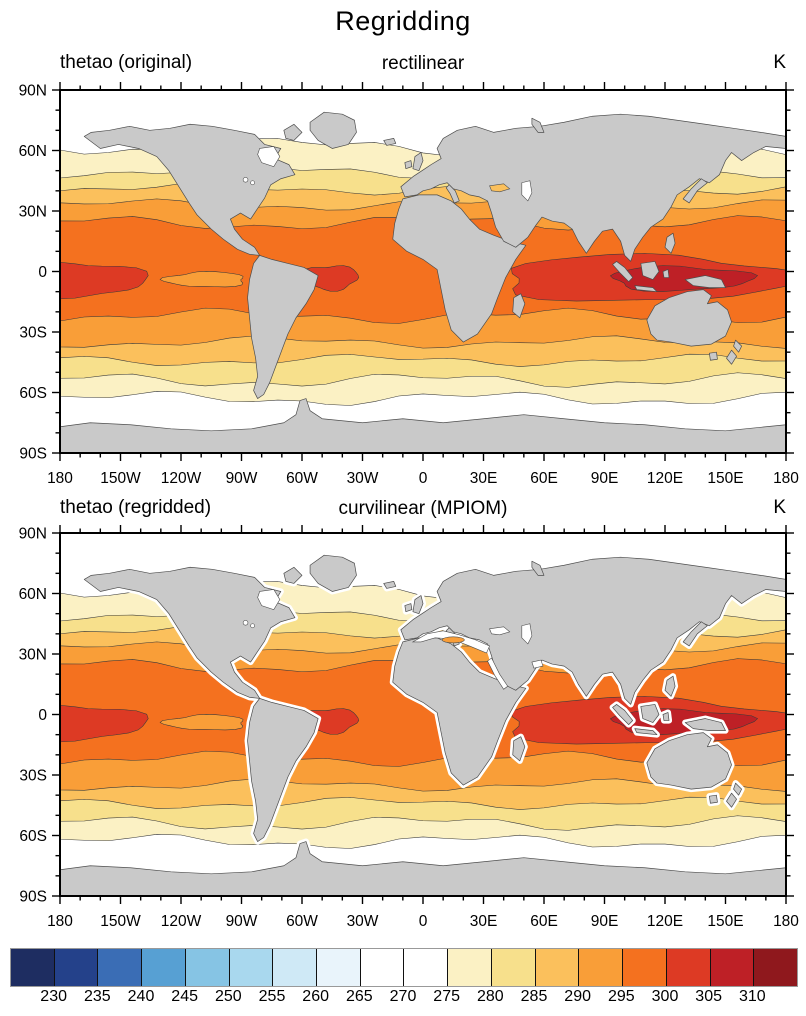 This screenshot has height=1016, width=806. Describe the element at coordinates (302, 920) in the screenshot. I see `lon-tick-label: 60W` at that location.